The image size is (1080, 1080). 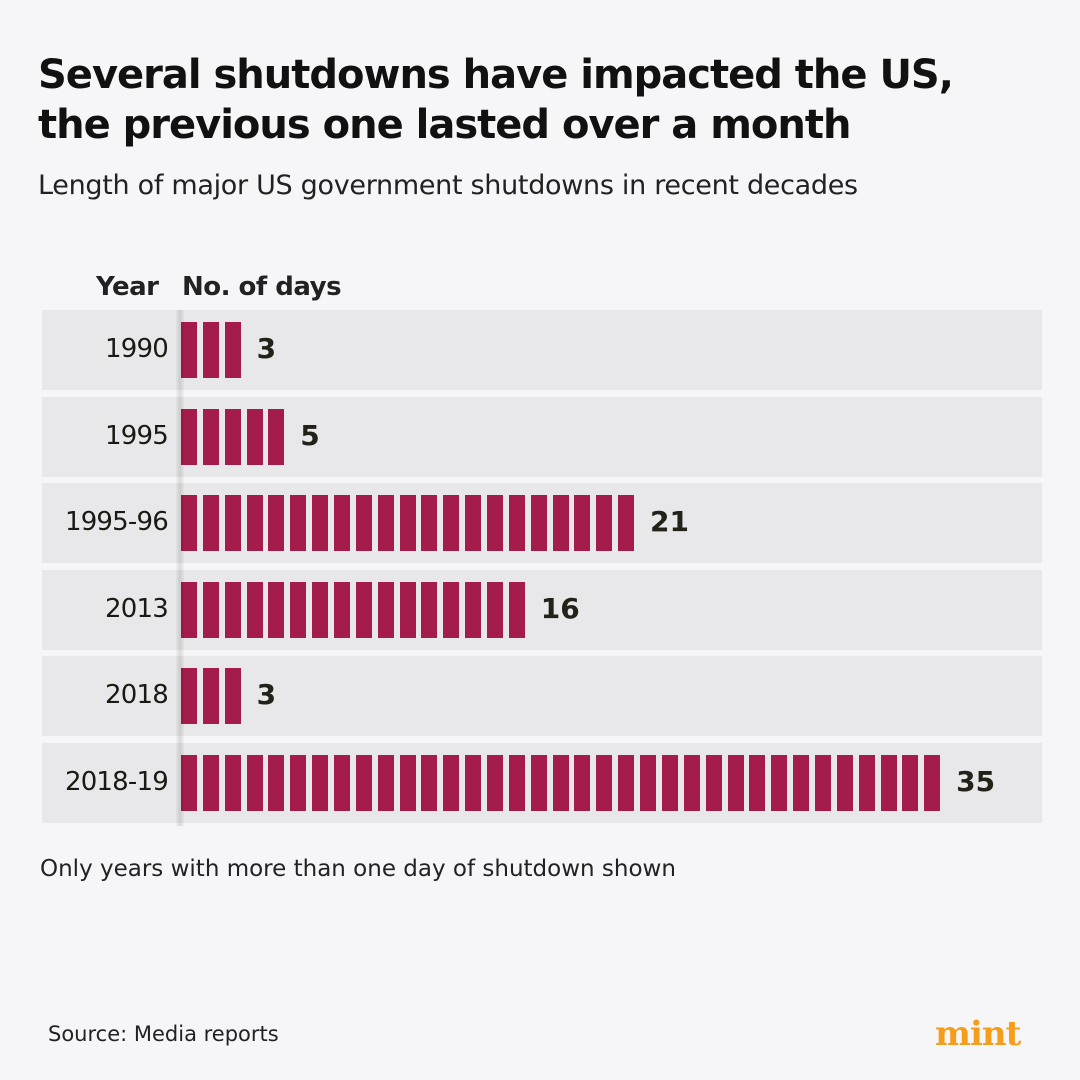 I want to click on year-label: 1995, so click(x=137, y=435).